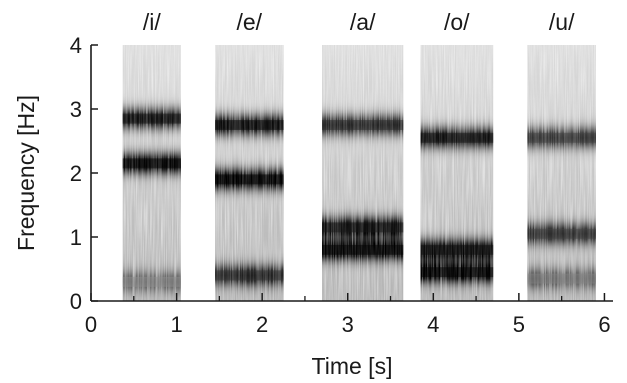  I want to click on x-tick-label: 1, so click(176, 324).